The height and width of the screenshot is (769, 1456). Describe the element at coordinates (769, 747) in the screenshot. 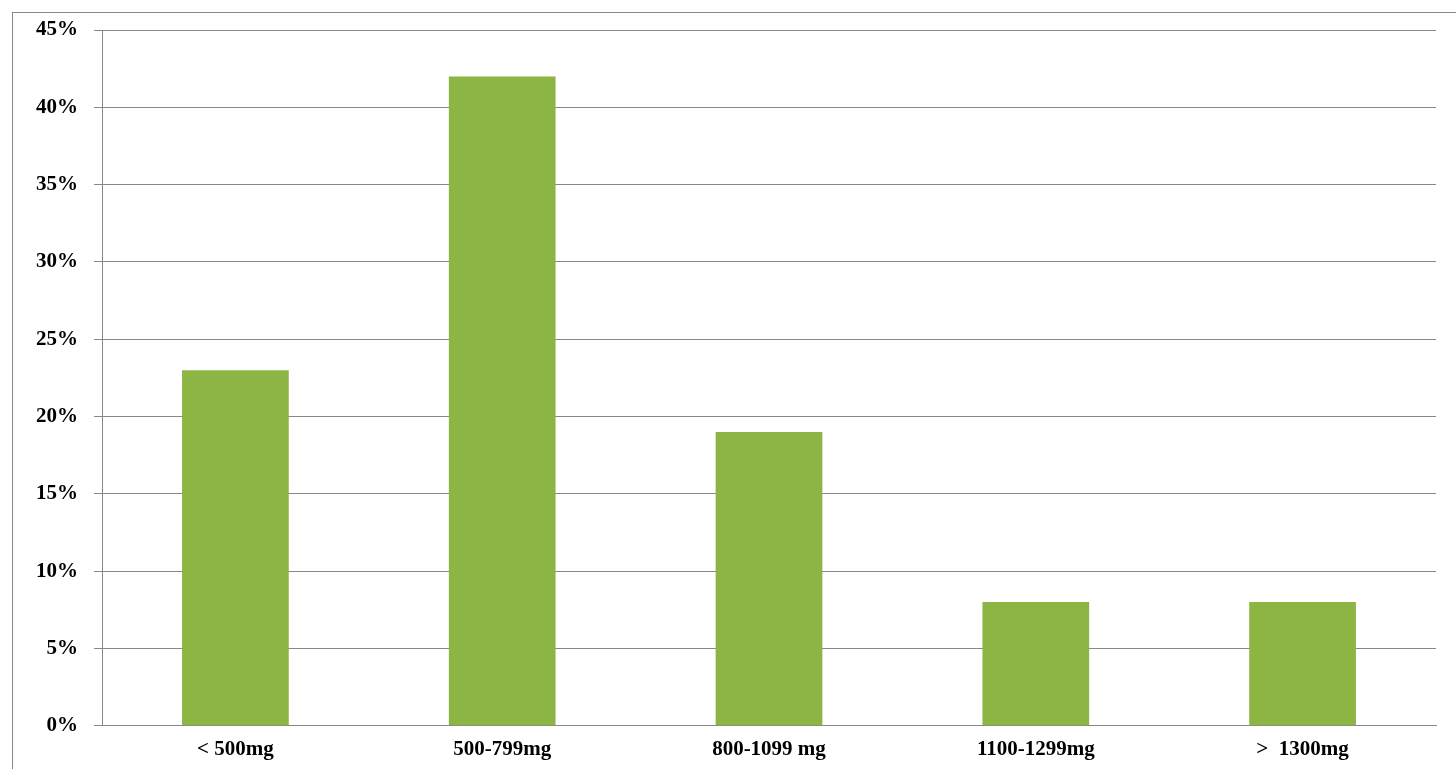

I see `x-tick-label: 800-1099 mg` at that location.